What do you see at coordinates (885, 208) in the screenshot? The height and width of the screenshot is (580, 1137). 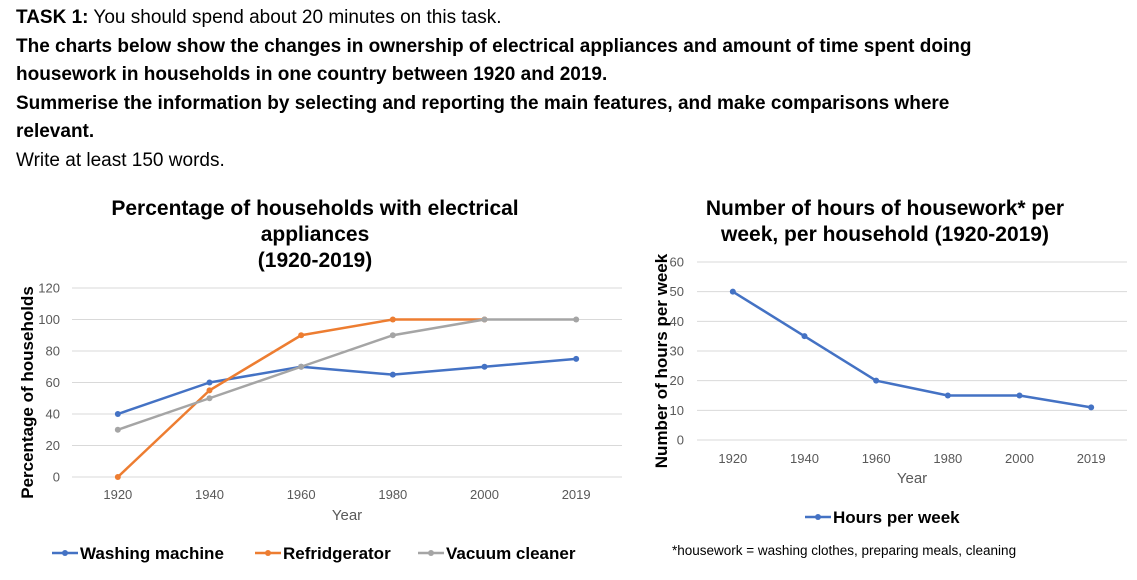 I see `chart2-title-line-1: Number of hours of housework* per` at bounding box center [885, 208].